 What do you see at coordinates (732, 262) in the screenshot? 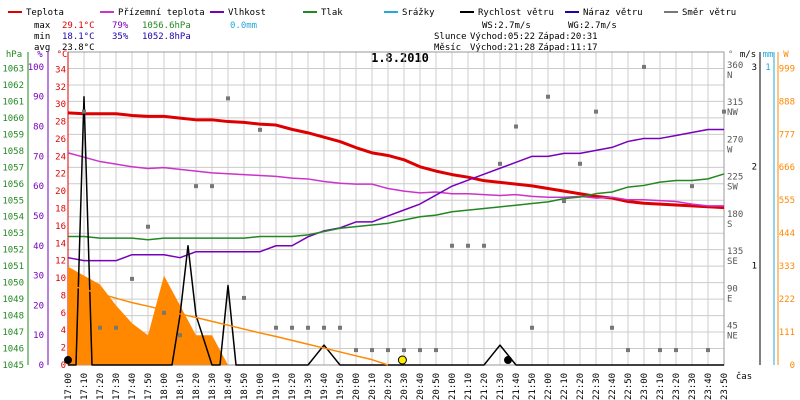
I see `tick-direction-name: SE` at bounding box center [732, 262].